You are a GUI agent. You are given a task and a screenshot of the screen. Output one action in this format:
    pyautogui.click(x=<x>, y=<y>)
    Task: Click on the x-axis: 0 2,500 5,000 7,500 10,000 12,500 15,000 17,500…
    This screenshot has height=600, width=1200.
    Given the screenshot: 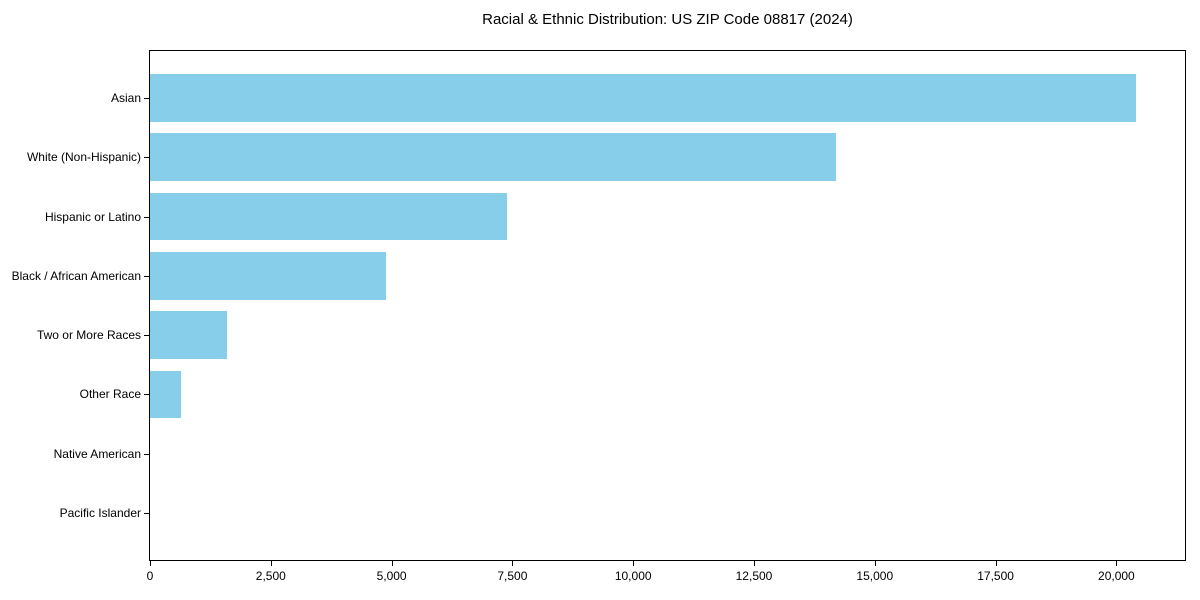 What is the action you would take?
    pyautogui.click(x=665, y=577)
    